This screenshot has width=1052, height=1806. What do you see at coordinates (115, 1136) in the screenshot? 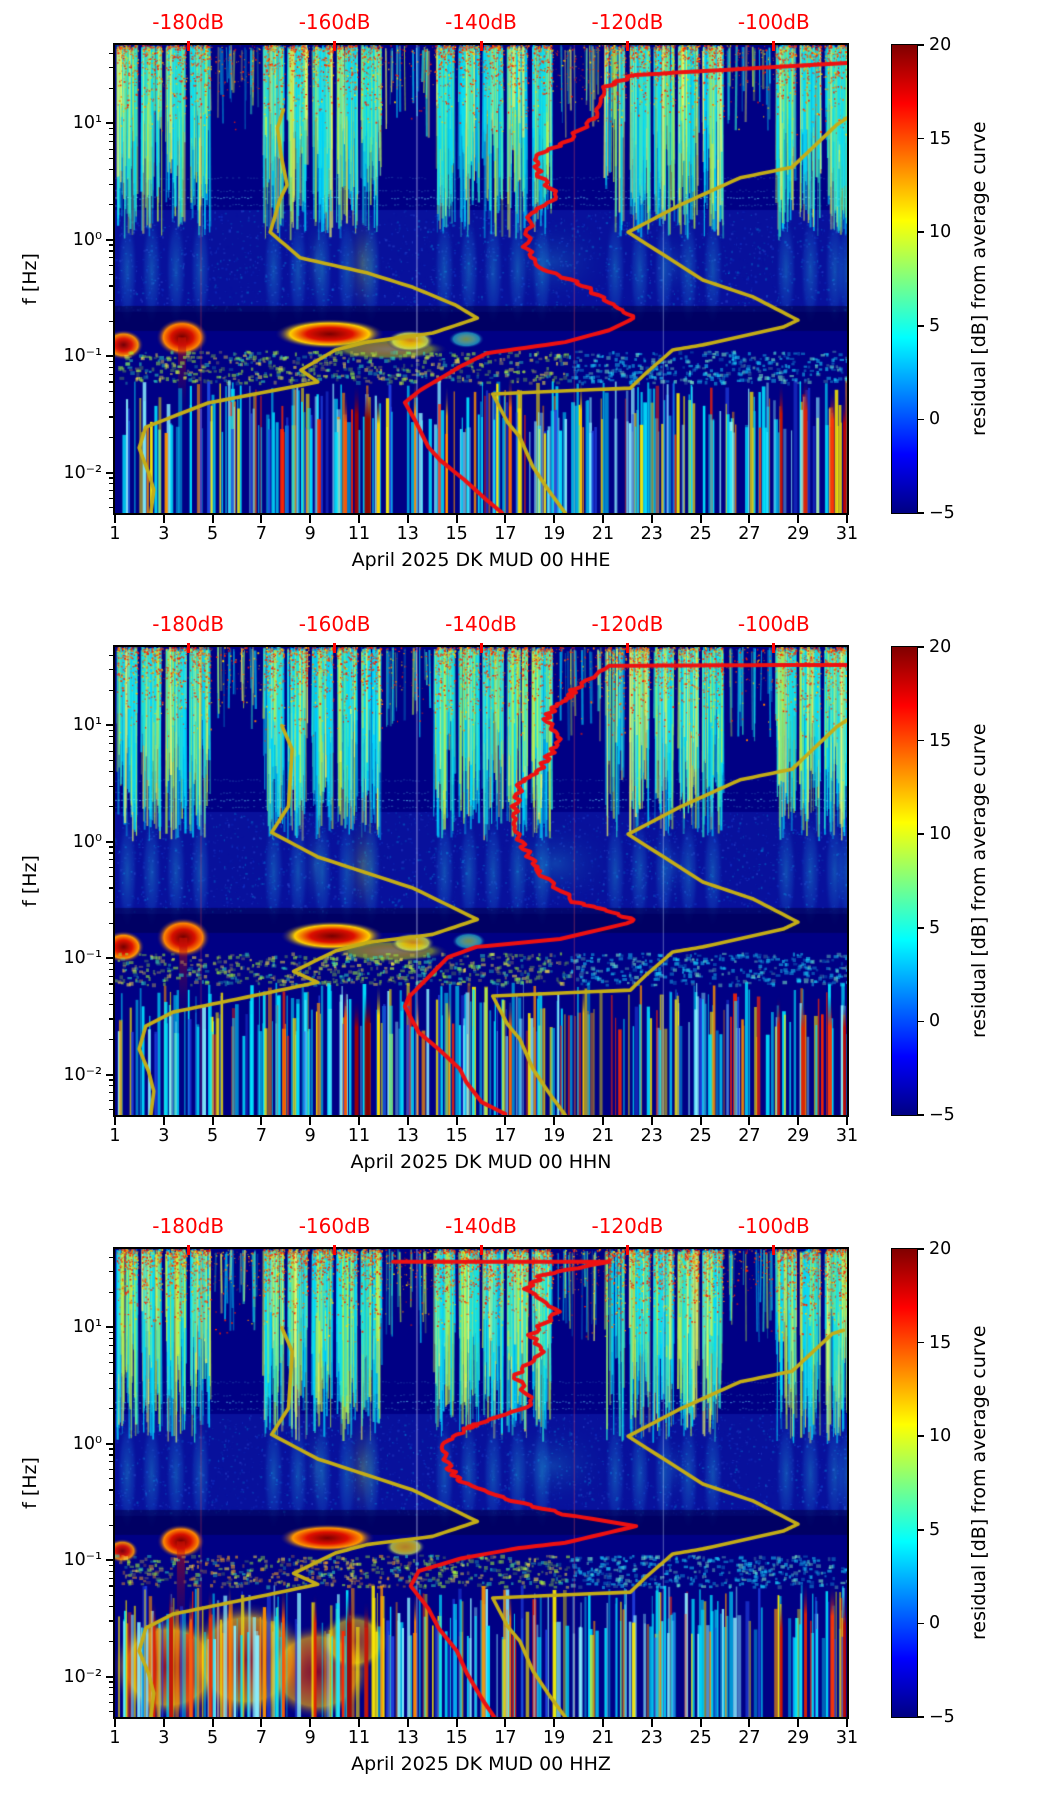
I see `x-tick-label: 1` at bounding box center [115, 1136].